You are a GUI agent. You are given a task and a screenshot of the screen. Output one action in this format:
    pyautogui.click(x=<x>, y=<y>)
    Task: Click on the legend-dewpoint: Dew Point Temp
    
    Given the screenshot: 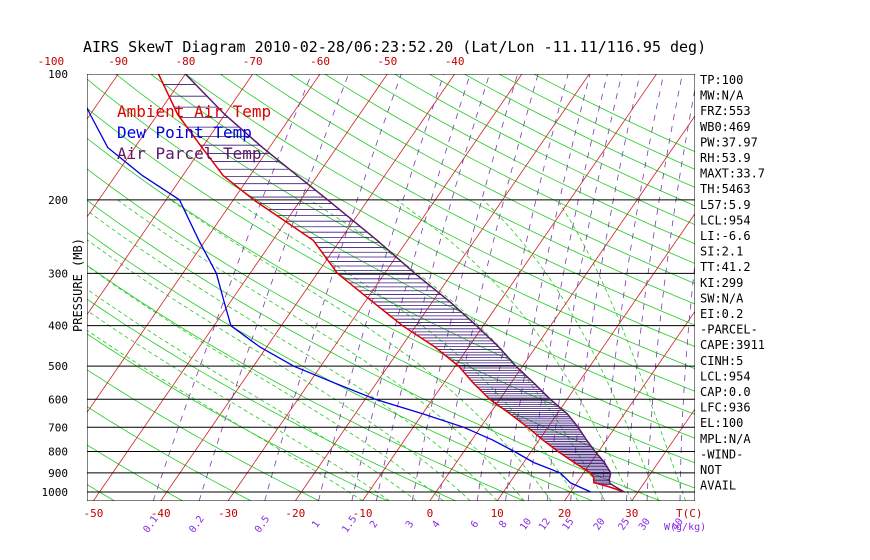 What is the action you would take?
    pyautogui.click(x=184, y=132)
    